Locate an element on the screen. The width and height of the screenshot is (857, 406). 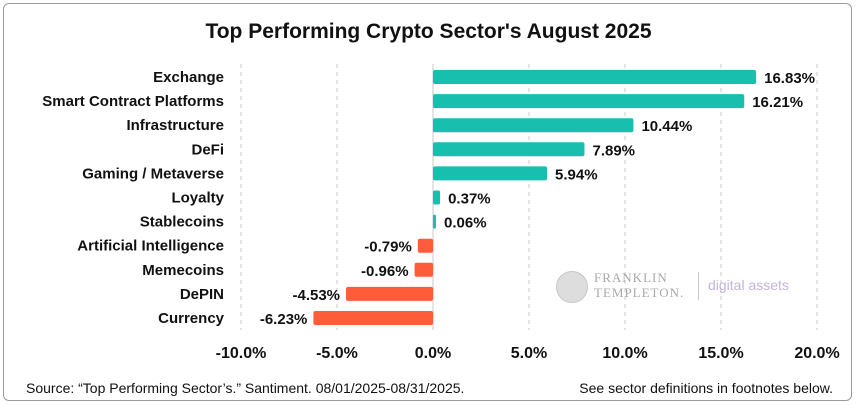
category-label: DePIN is located at coordinates (202, 294).